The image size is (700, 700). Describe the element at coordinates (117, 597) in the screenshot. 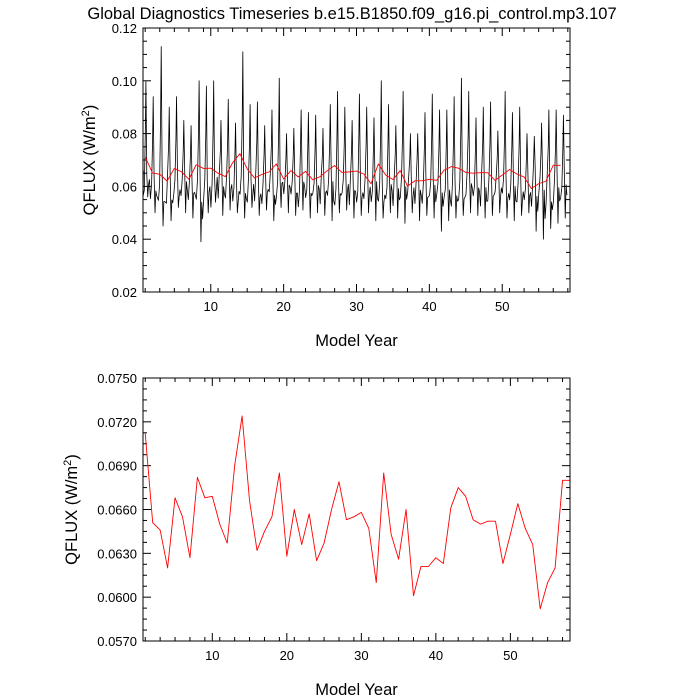

I see `y-tick-label: 0.0600` at that location.